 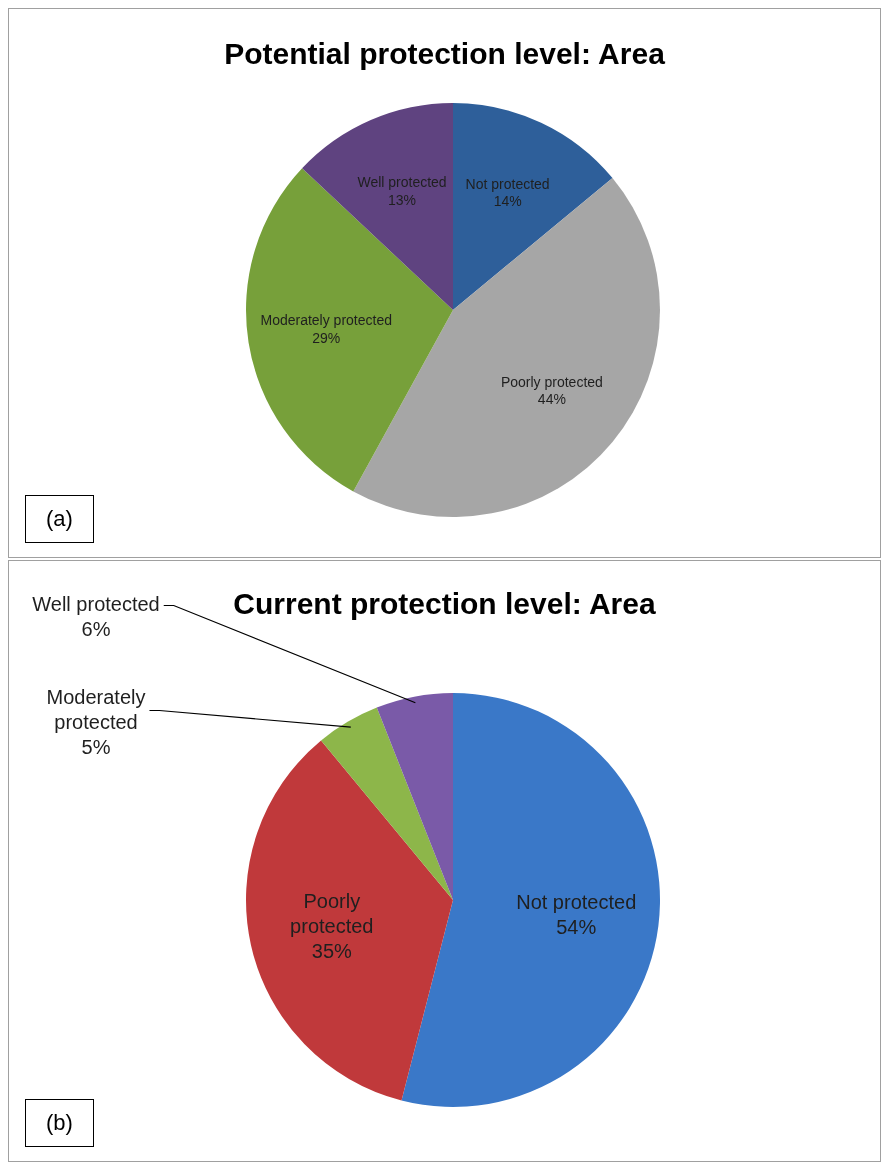 I want to click on data-label: 6%, so click(x=96, y=629).